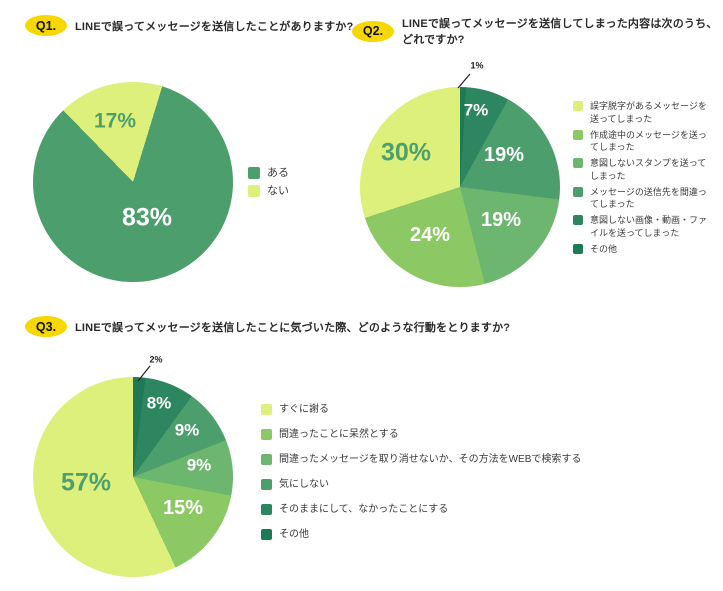 Image resolution: width=723 pixels, height=591 pixels. I want to click on legend-item: メッセージの送信先を間違ってしまった, so click(640, 198).